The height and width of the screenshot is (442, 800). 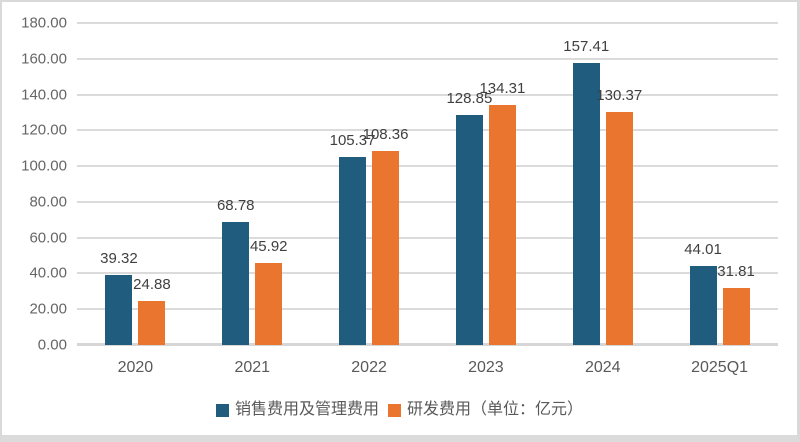 What do you see at coordinates (719, 184) in the screenshot?
I see `category-group: 44.01 31.81` at bounding box center [719, 184].